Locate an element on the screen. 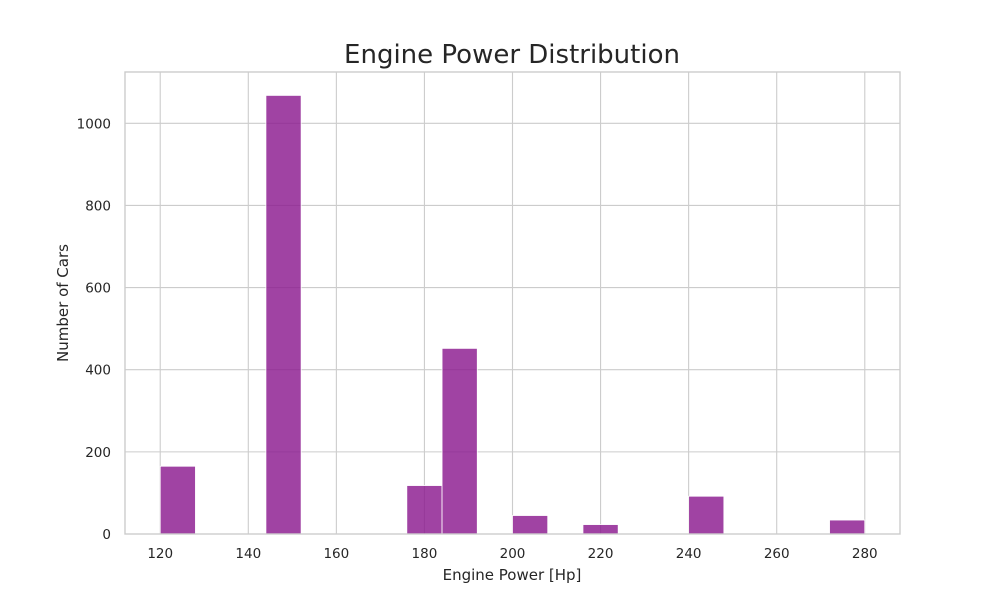 The width and height of the screenshot is (1000, 600). x-axis-label: Engine Power [Hp] is located at coordinates (512, 575).